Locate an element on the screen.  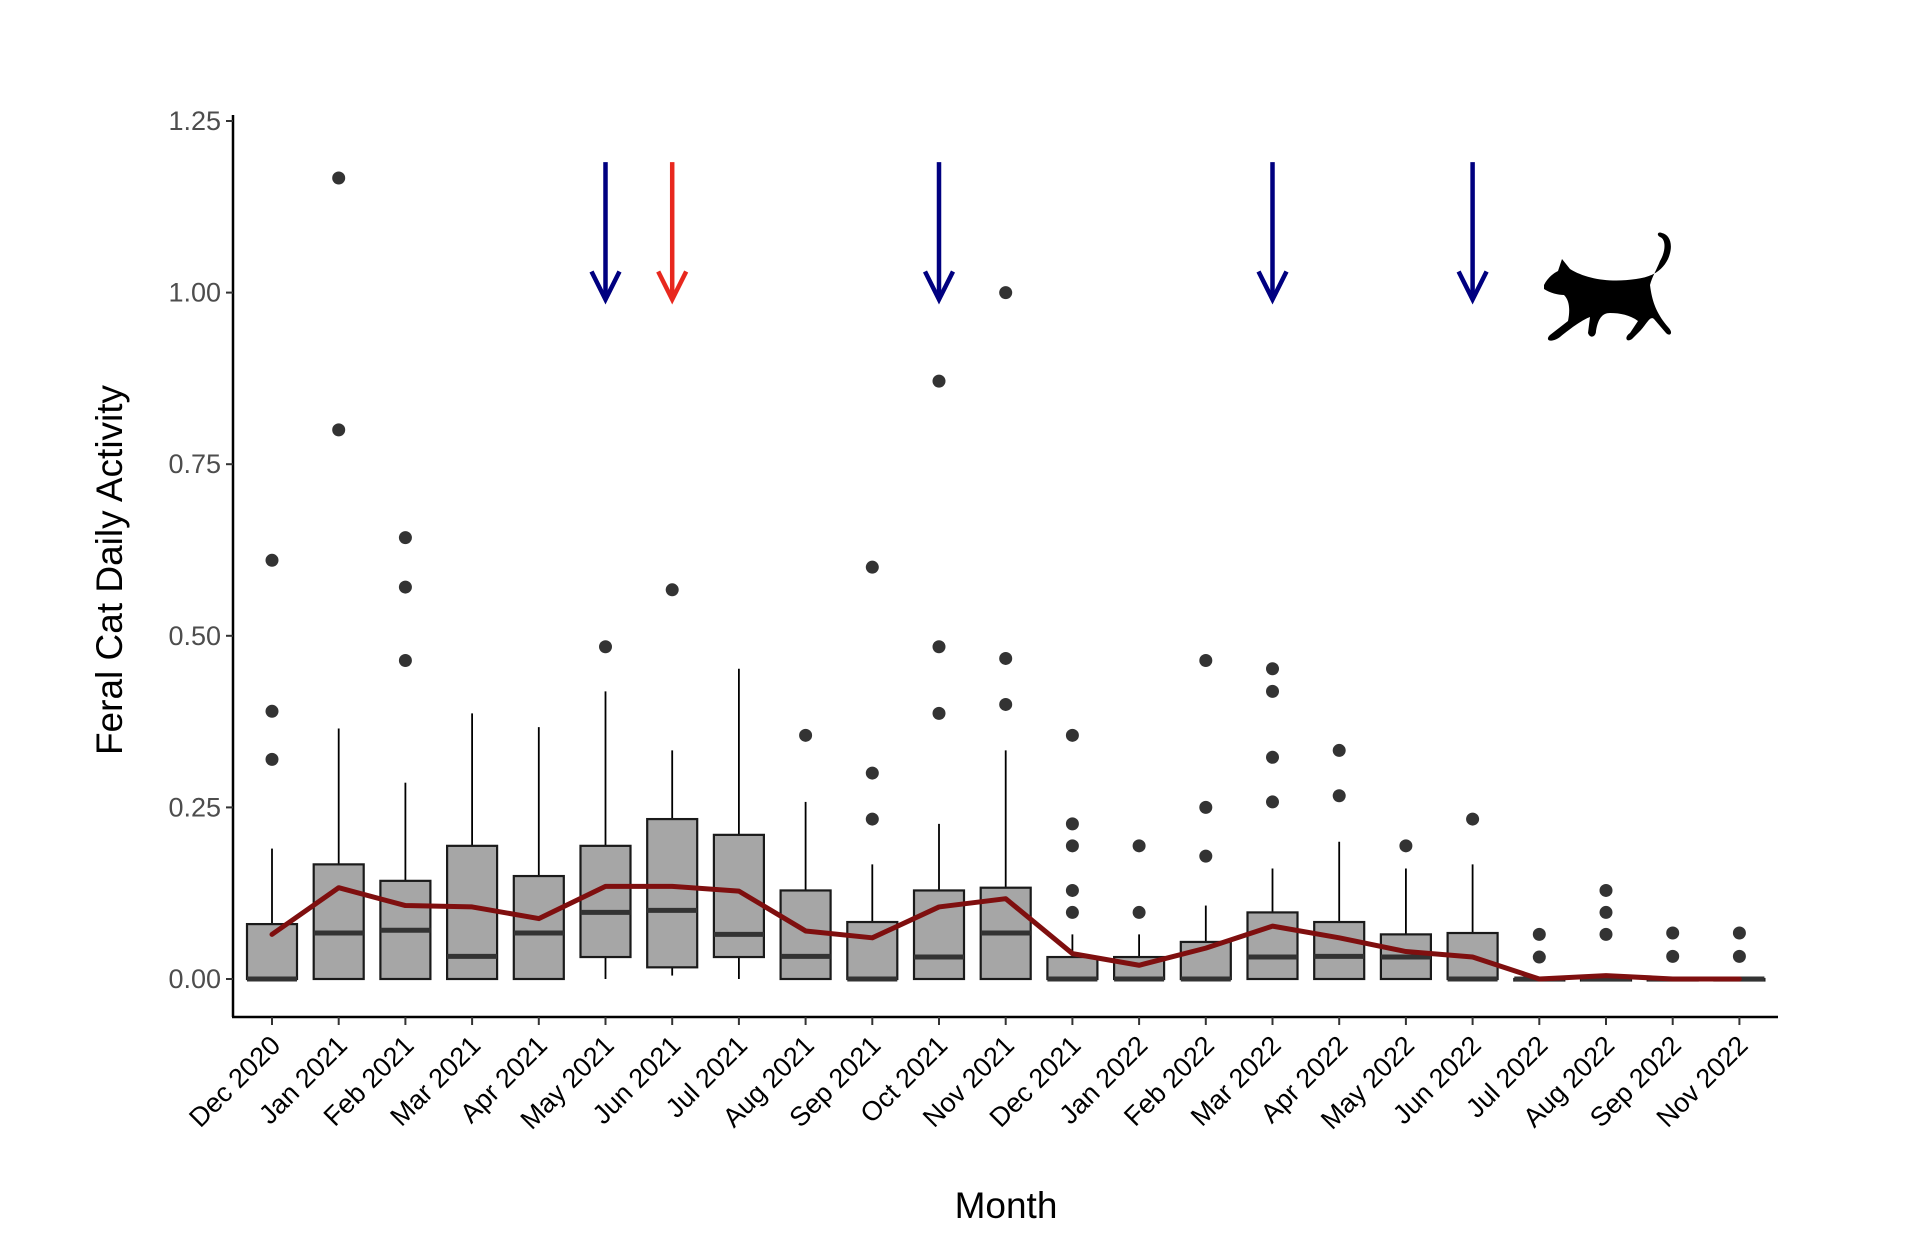
y-axis: 0.00 0.25 0.50 0.75 1.00 1.25 is located at coordinates (201, 561).